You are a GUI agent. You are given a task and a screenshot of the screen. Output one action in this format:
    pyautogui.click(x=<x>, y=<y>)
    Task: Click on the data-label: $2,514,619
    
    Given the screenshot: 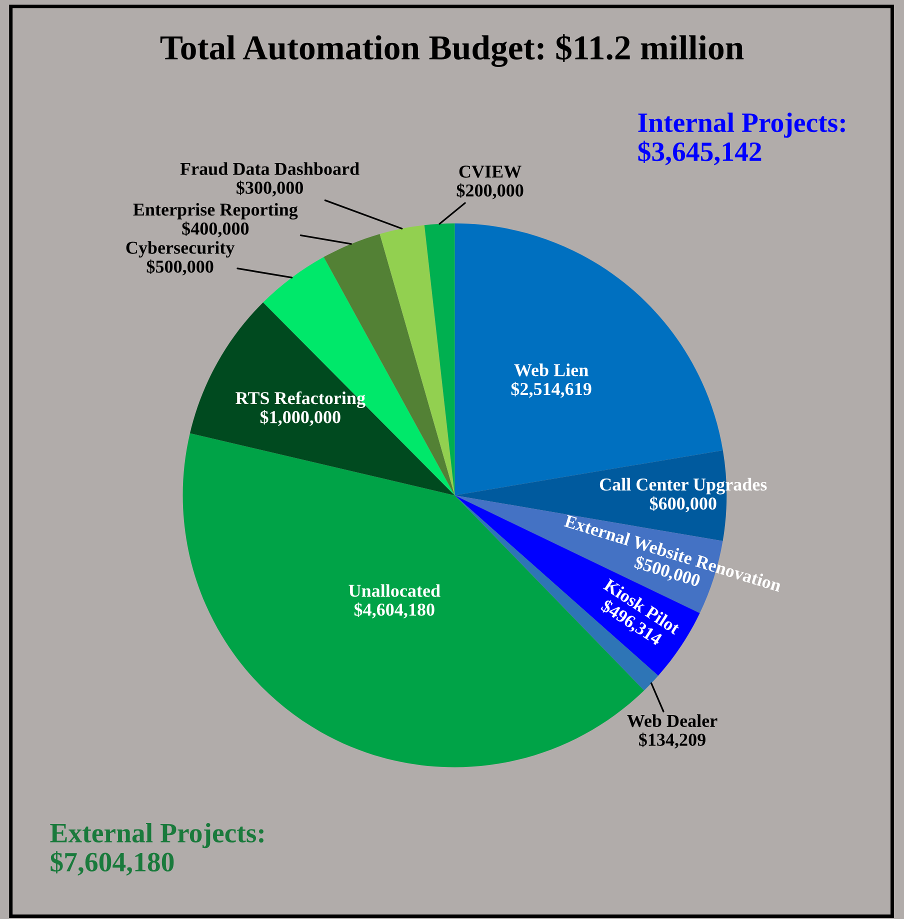 What is the action you would take?
    pyautogui.click(x=551, y=390)
    